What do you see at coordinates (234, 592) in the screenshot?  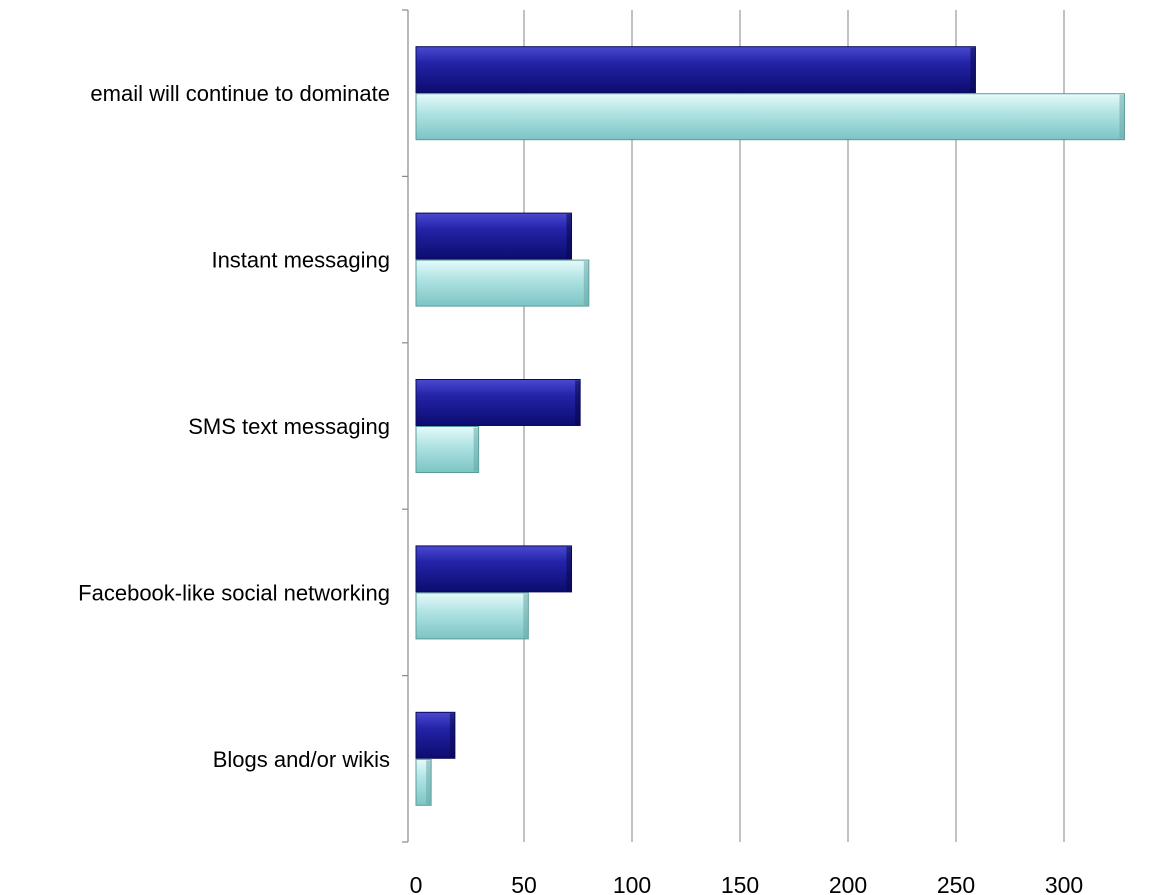 I see `category-label: Facebook-like social networking` at bounding box center [234, 592].